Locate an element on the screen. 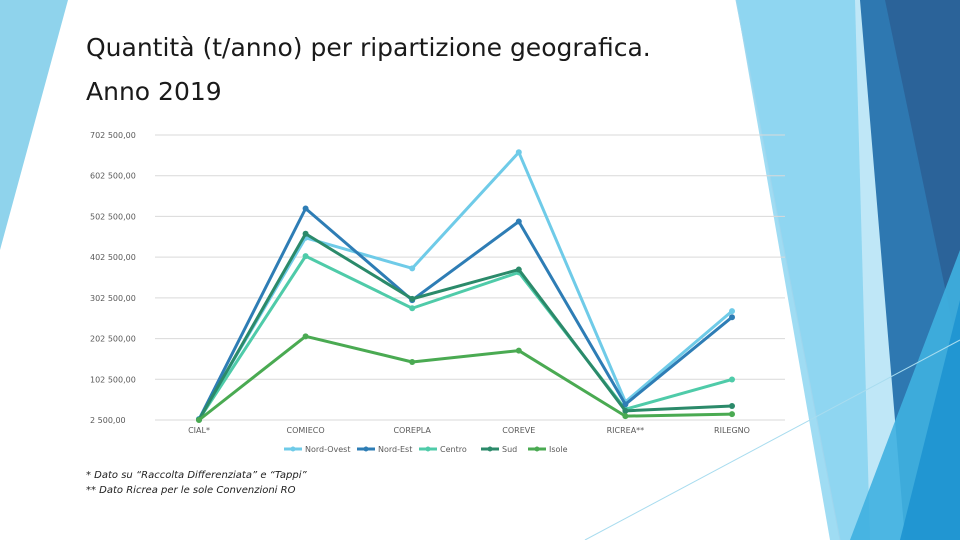 The height and width of the screenshot is (540, 960). y-tick-label: 202 500,00 is located at coordinates (113, 339).